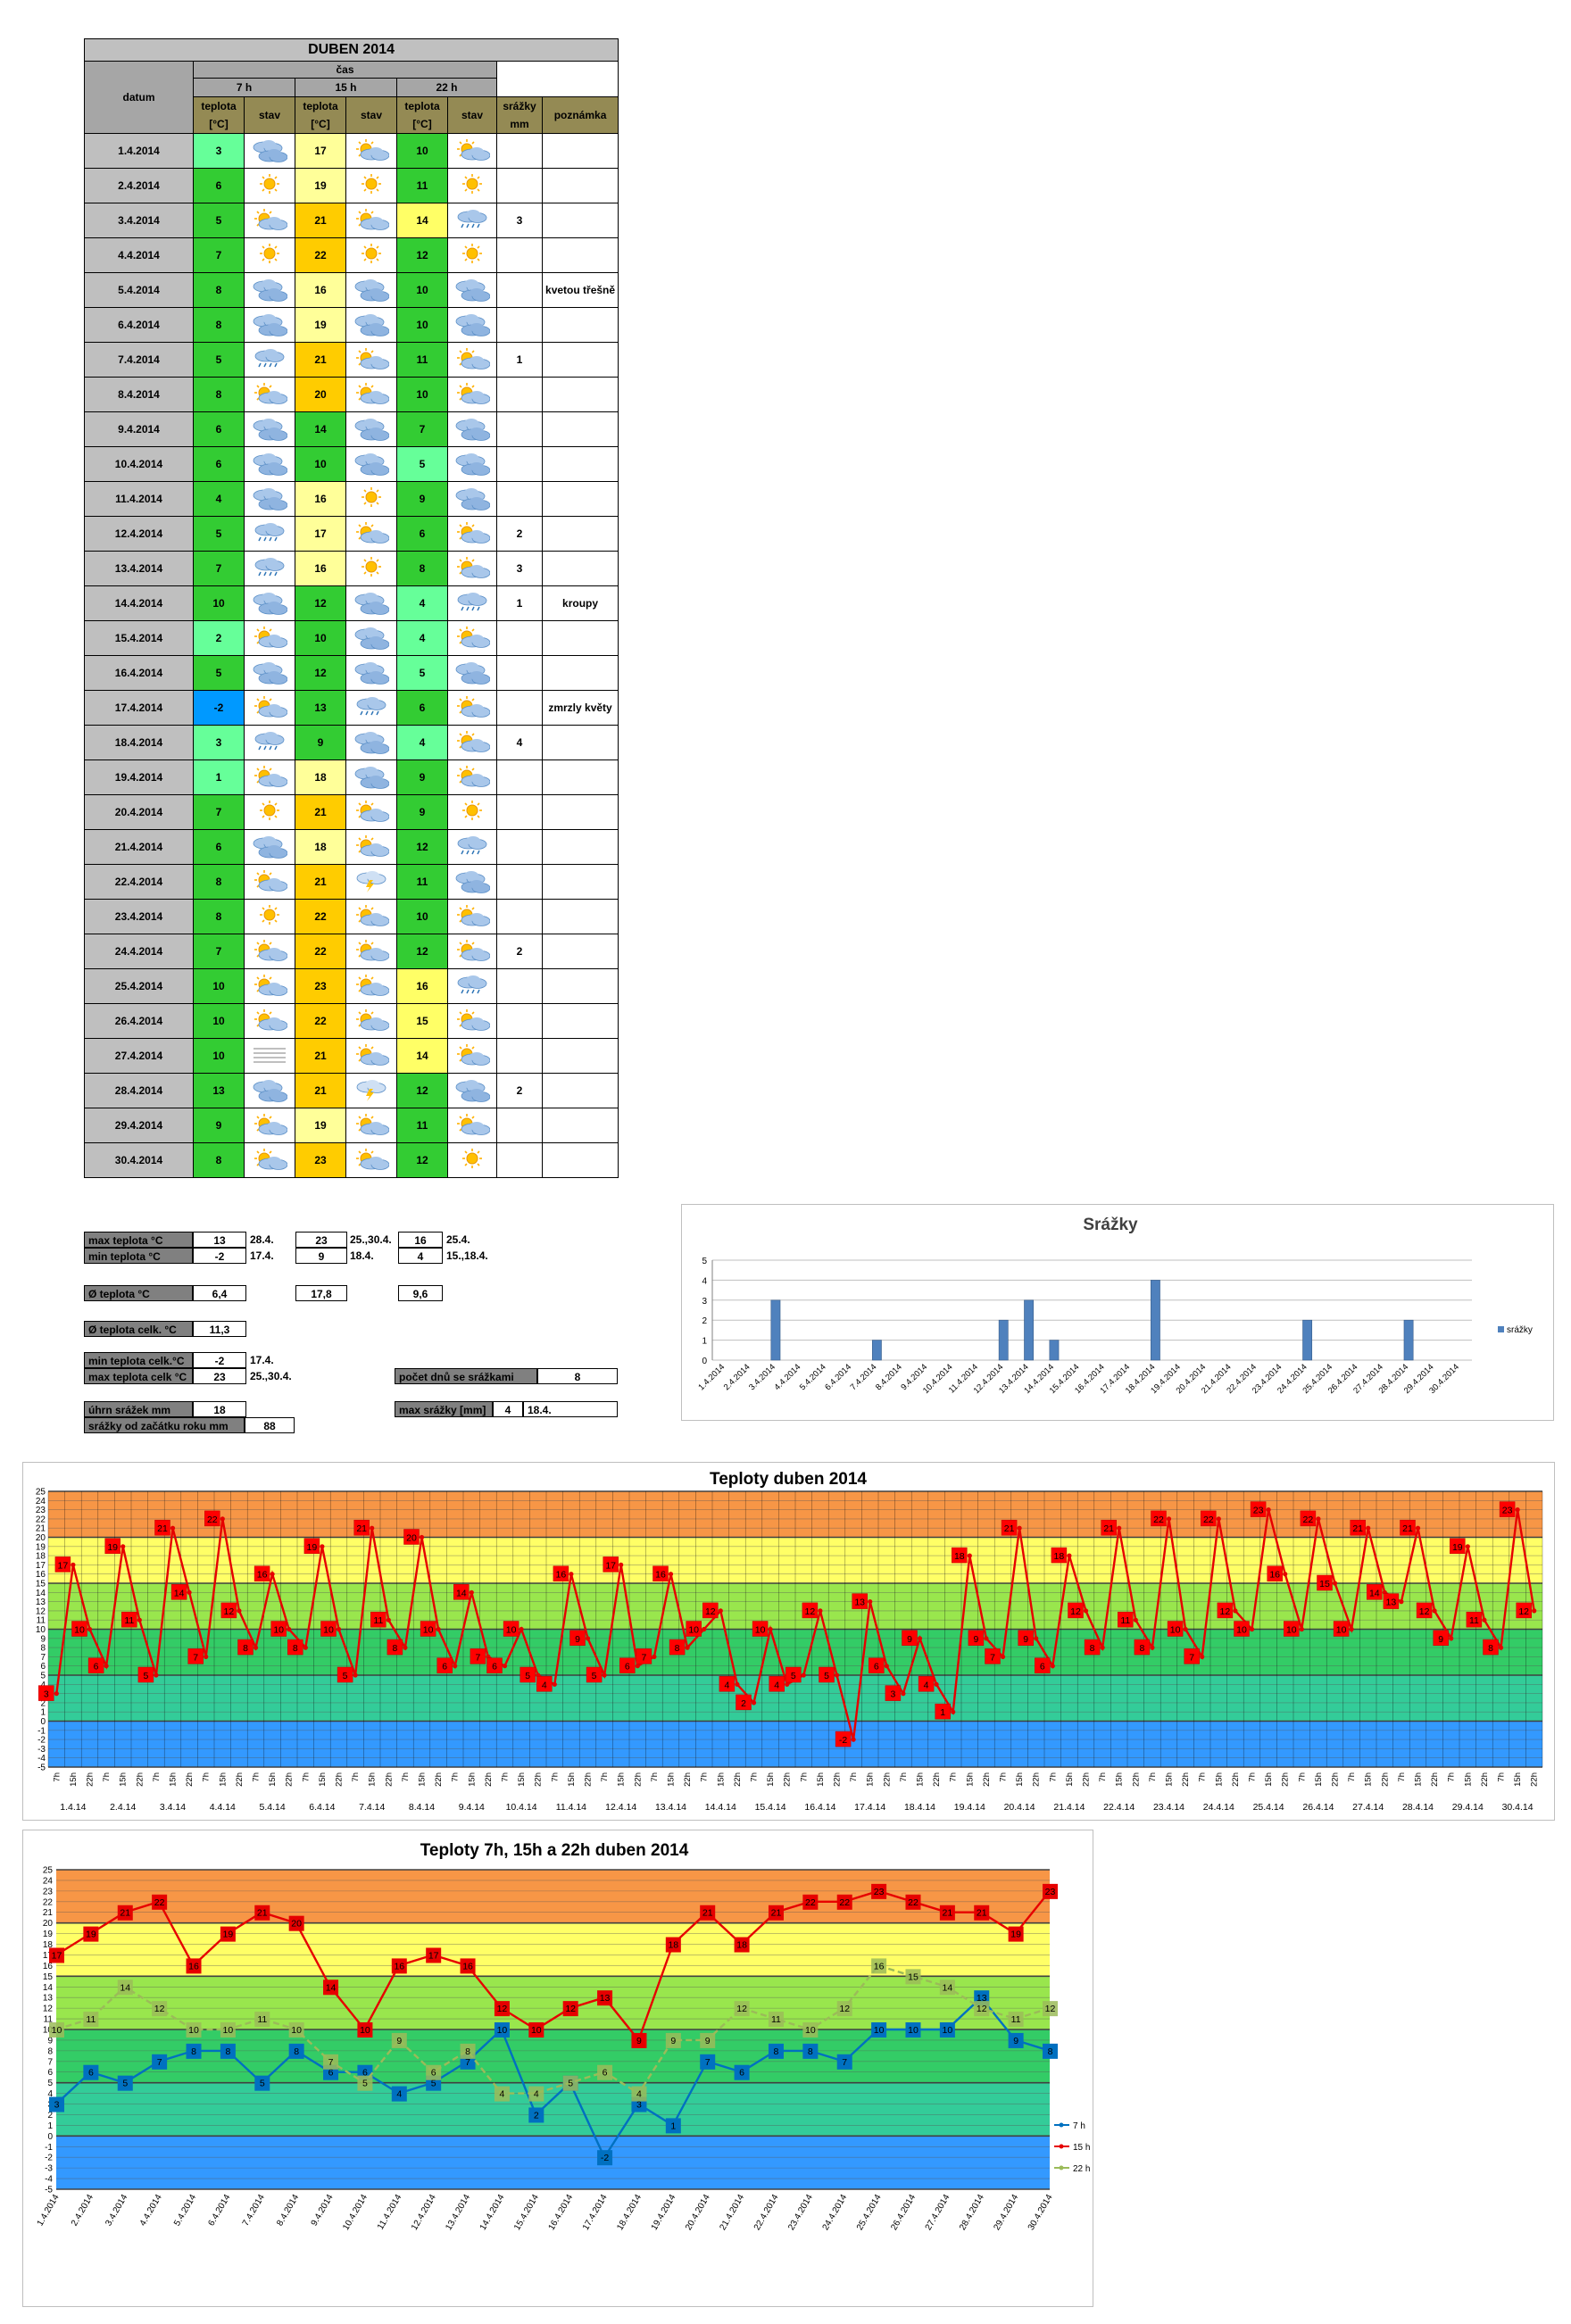 This screenshot has width=1571, height=2324. I want to click on table-row: 20.4.2014 7 21 9, so click(351, 812).